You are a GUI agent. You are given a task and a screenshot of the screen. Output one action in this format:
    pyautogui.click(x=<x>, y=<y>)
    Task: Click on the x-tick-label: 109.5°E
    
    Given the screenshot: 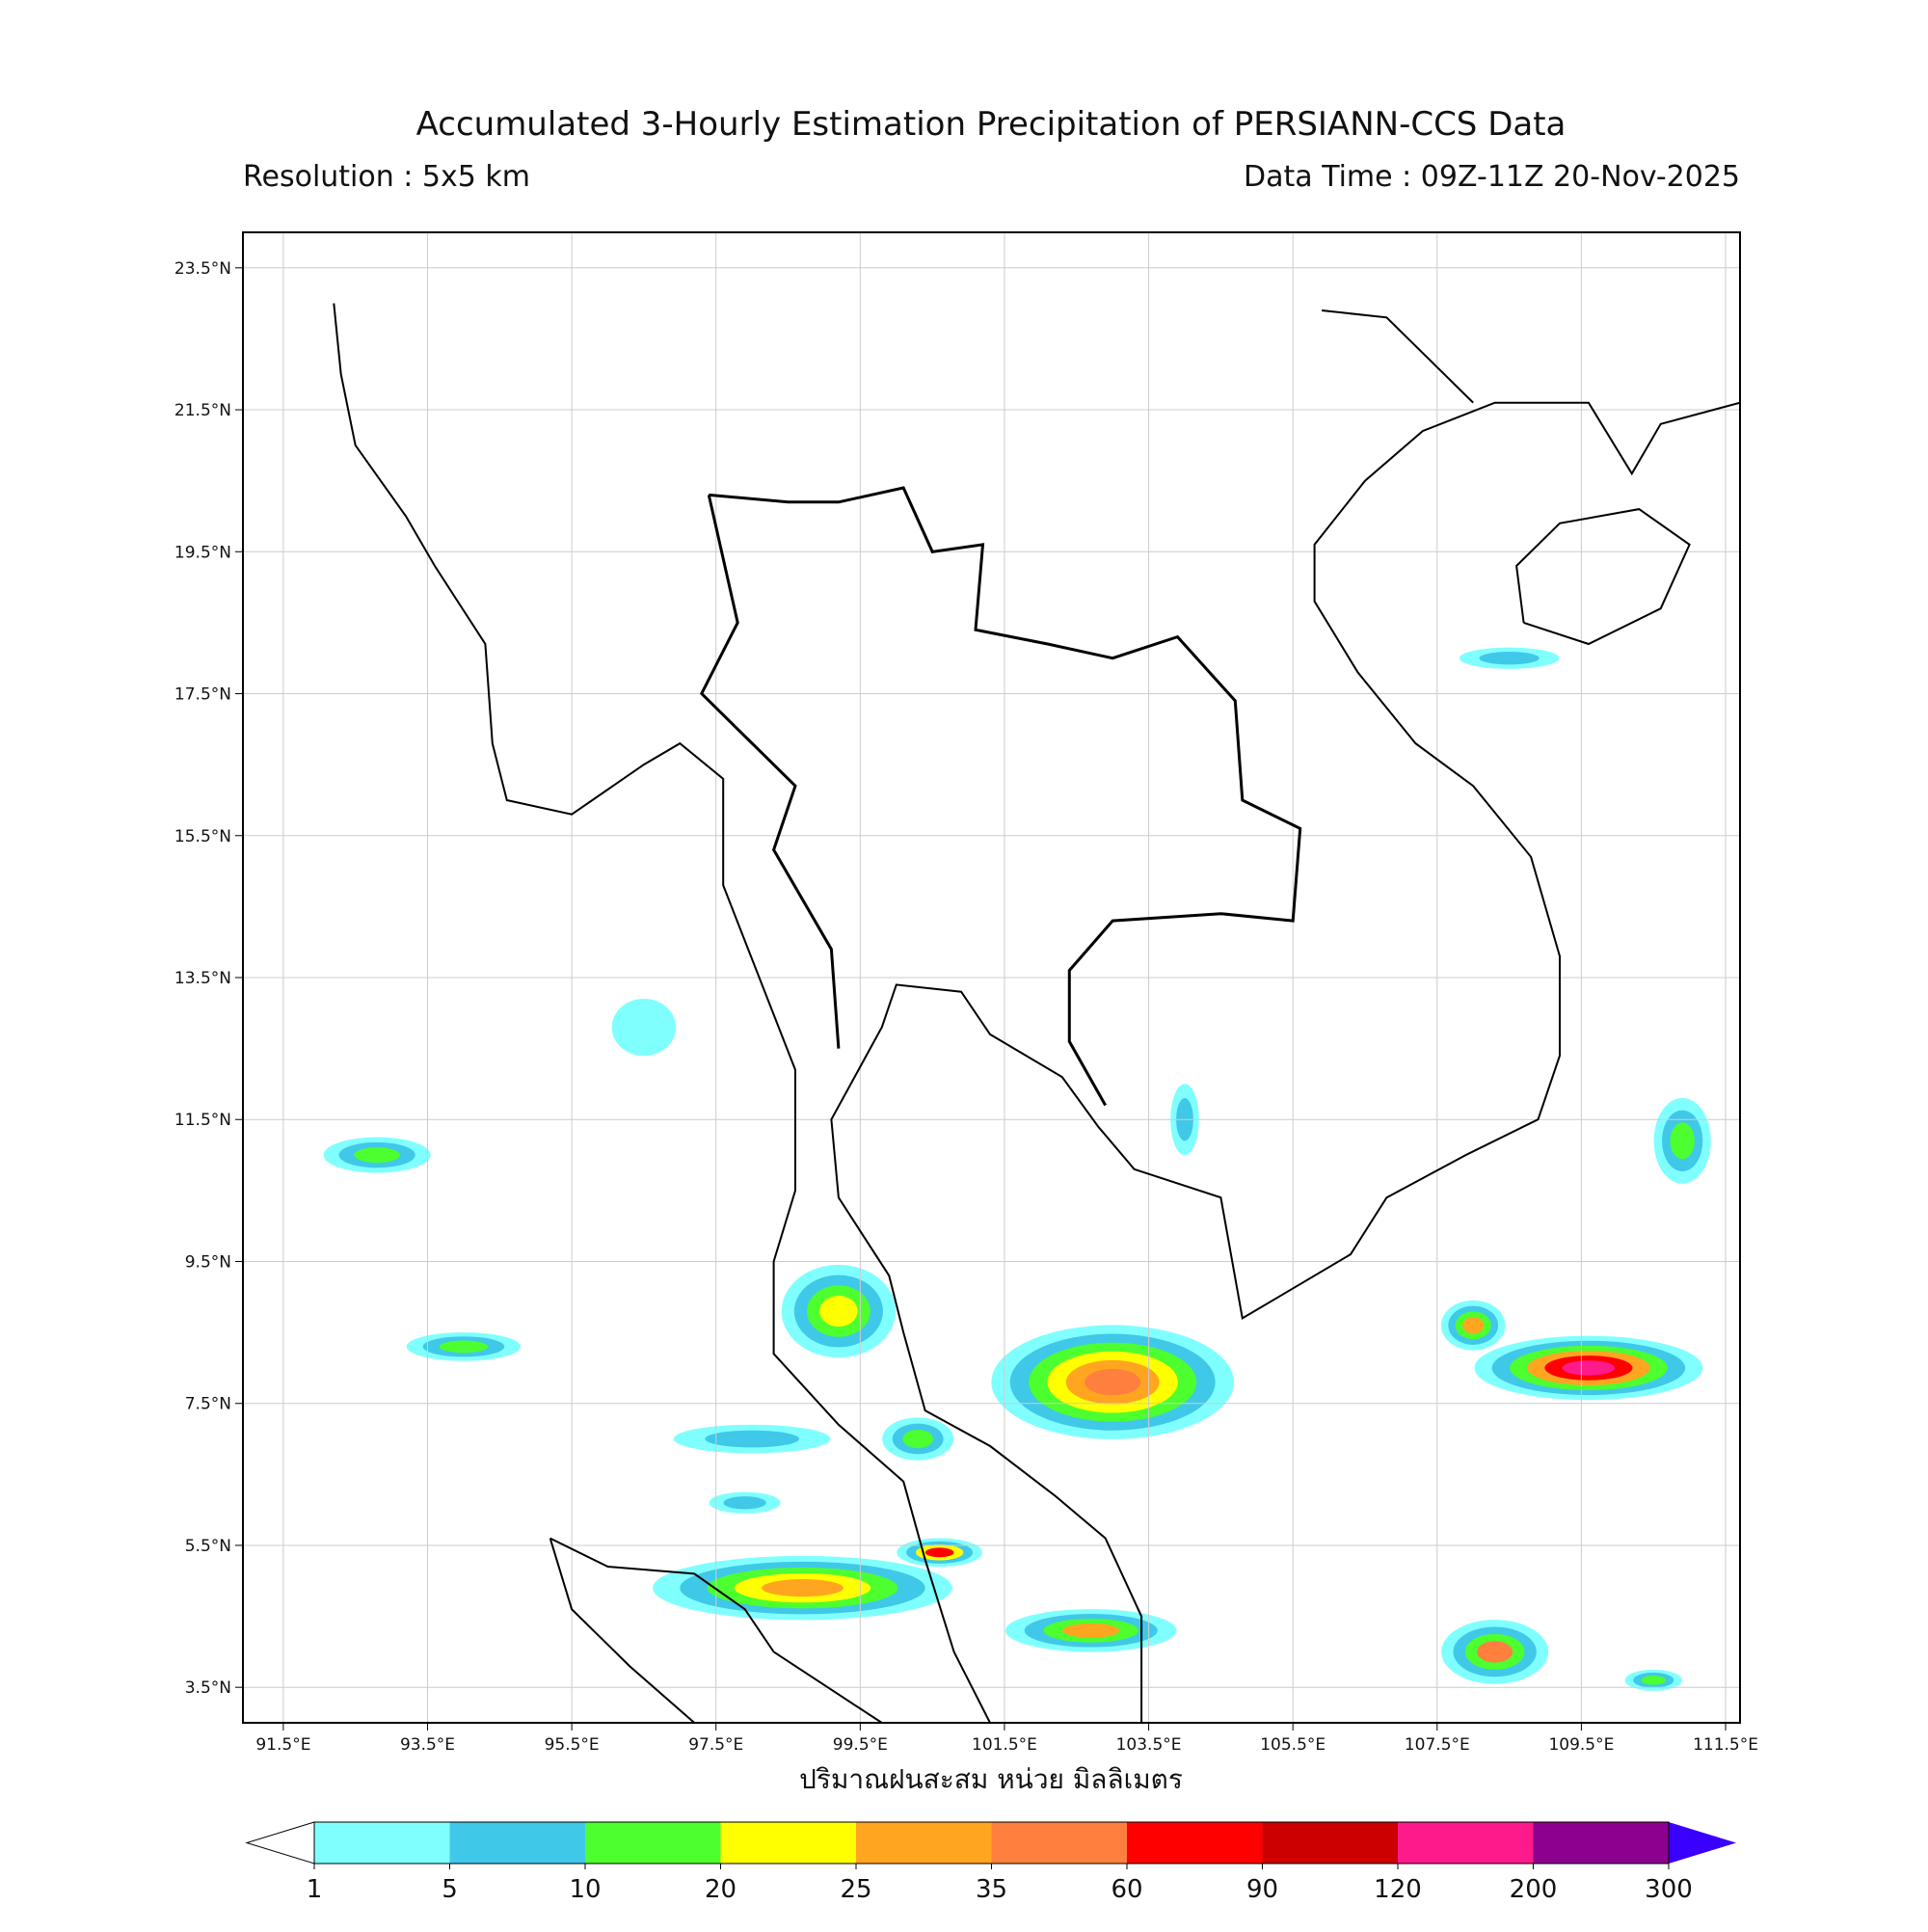 What is the action you would take?
    pyautogui.click(x=1581, y=1745)
    